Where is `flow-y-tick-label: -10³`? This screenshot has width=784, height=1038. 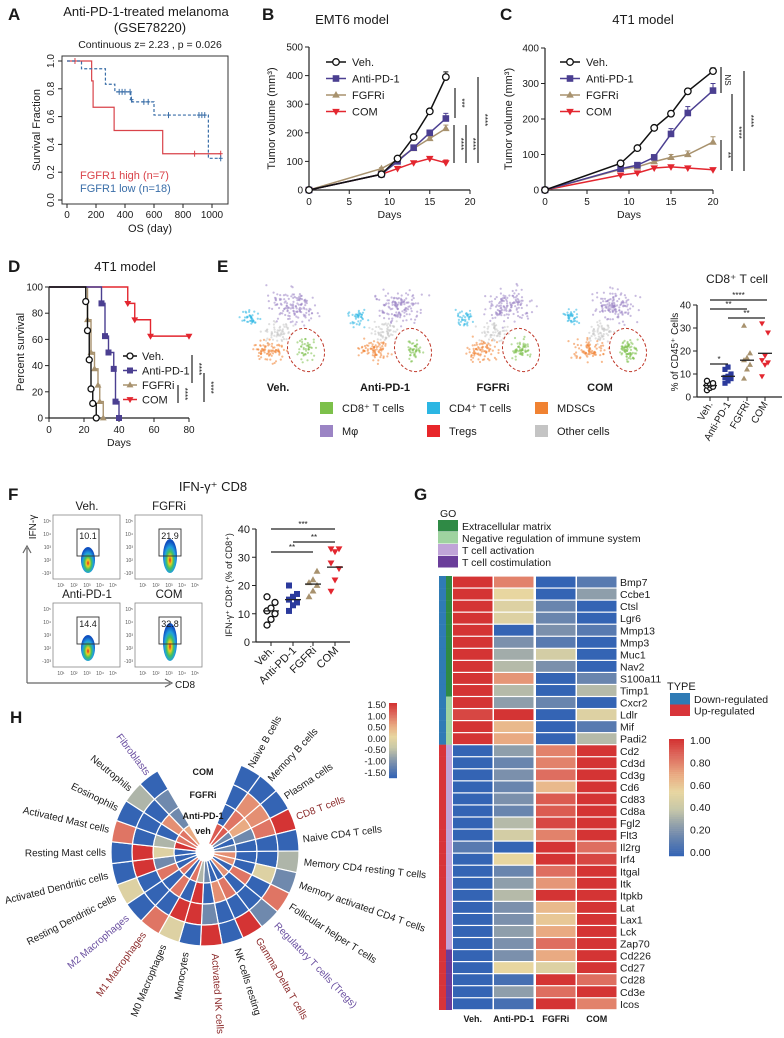
flow-y-tick-label: -10³ is located at coordinates (128, 574).